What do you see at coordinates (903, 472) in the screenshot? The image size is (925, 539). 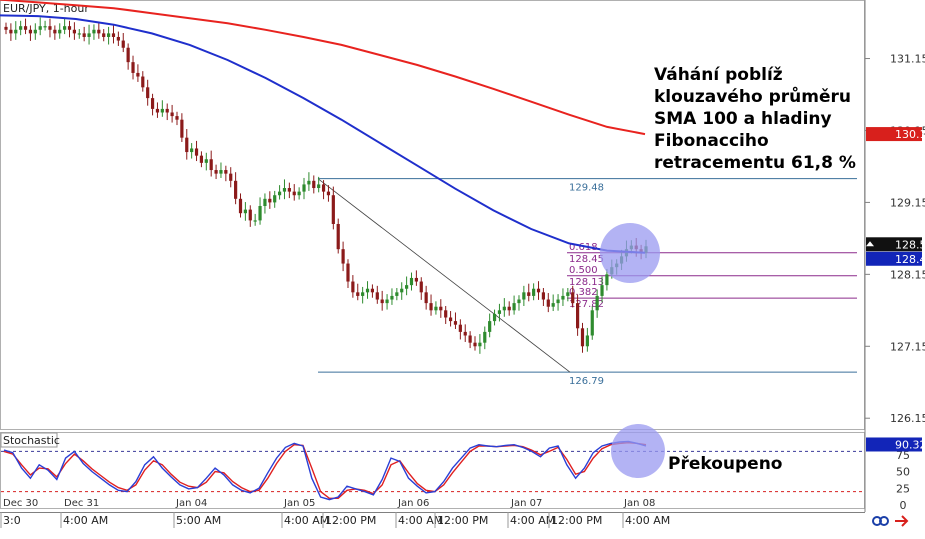 I see `stochastic-tick-label: 50` at bounding box center [903, 472].